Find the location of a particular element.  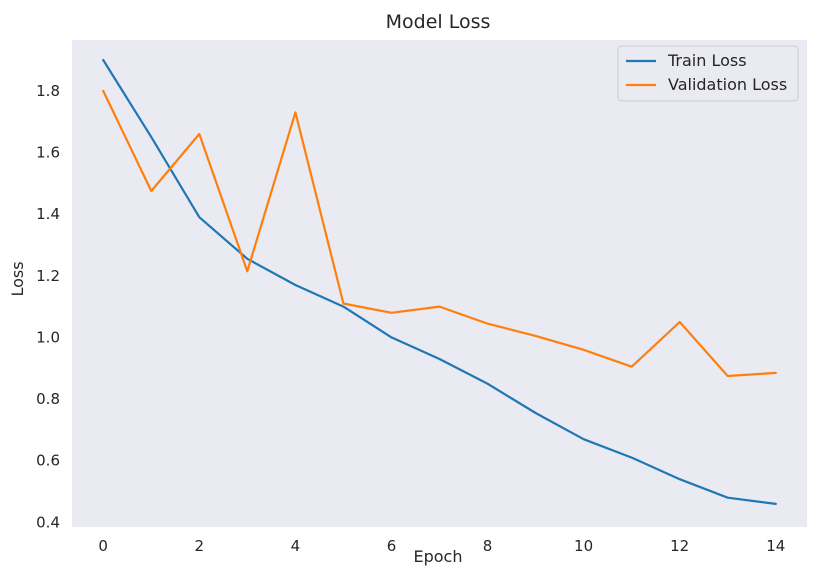

y-tick-label: 1.8 is located at coordinates (48, 91).